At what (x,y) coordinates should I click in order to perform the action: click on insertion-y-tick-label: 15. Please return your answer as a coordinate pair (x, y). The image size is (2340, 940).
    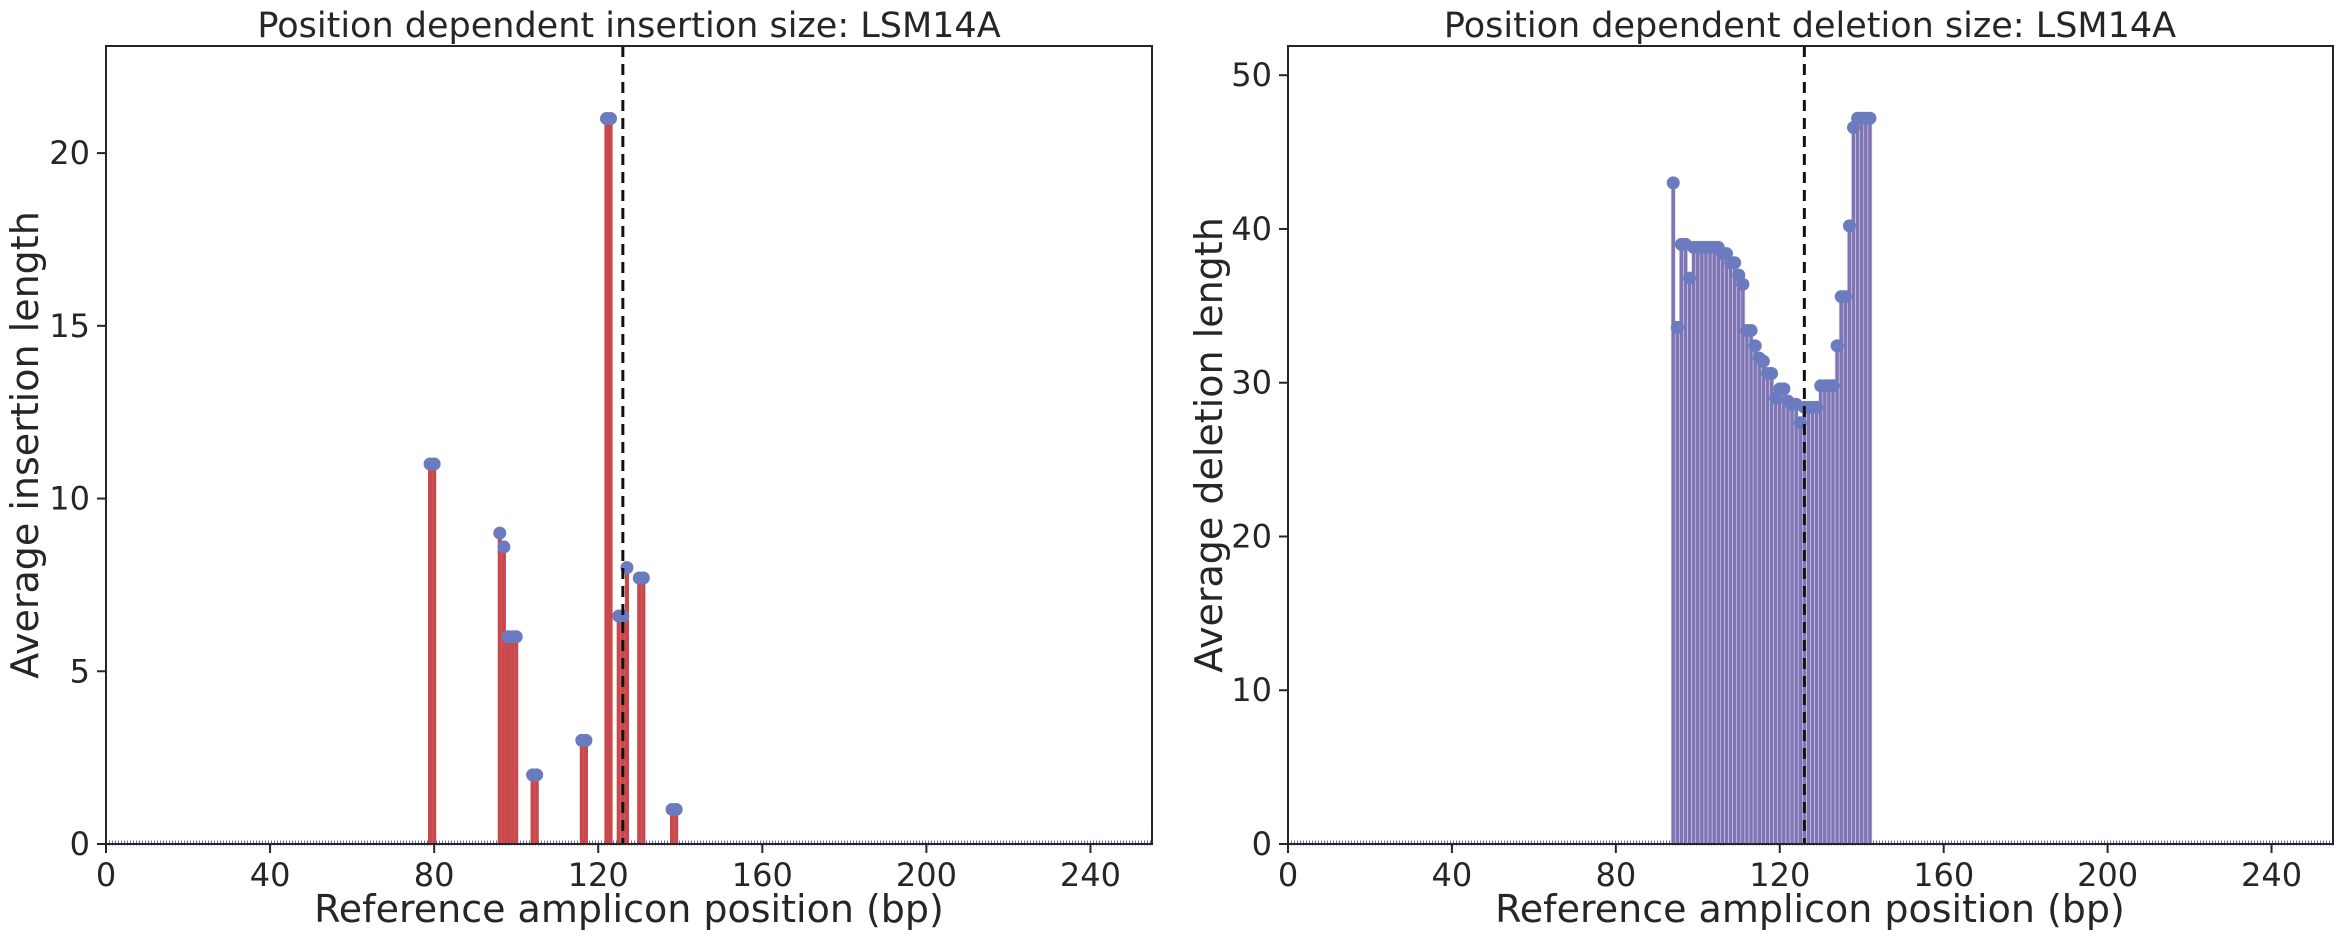
    Looking at the image, I should click on (69, 326).